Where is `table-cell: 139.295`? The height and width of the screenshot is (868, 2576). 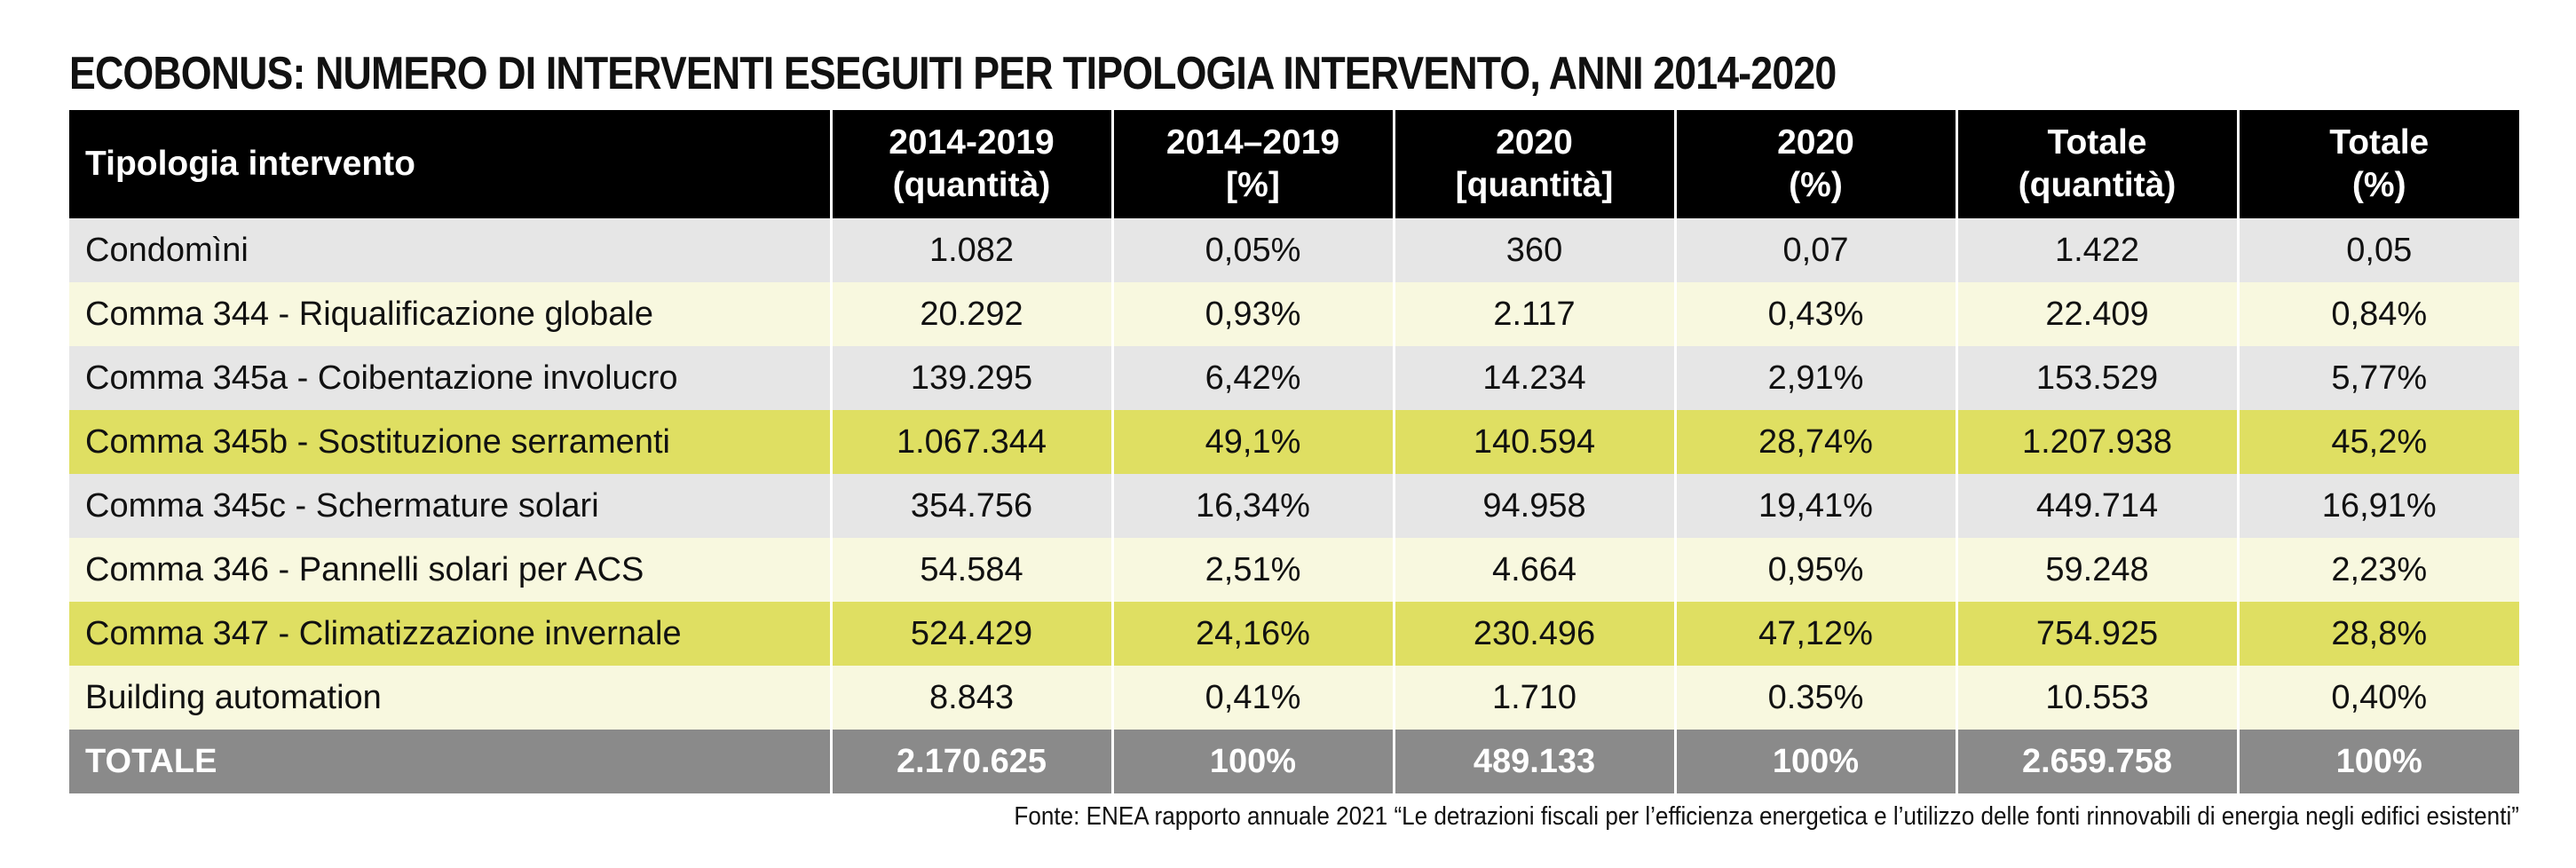 table-cell: 139.295 is located at coordinates (971, 378).